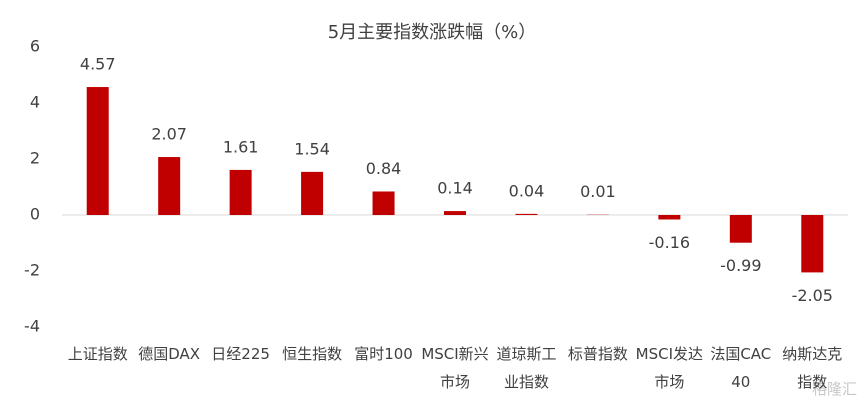 The image size is (865, 403). Describe the element at coordinates (384, 168) in the screenshot. I see `value-label: 0.84` at that location.